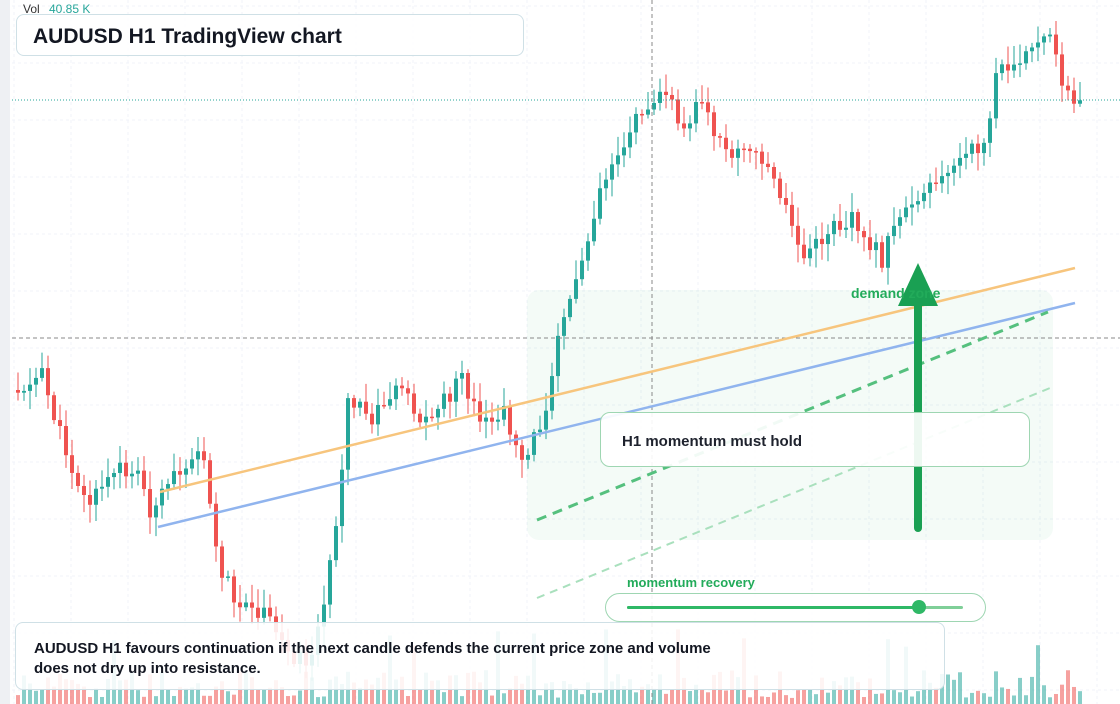  What do you see at coordinates (70, 9) in the screenshot?
I see `volume-value: 40.85 K` at bounding box center [70, 9].